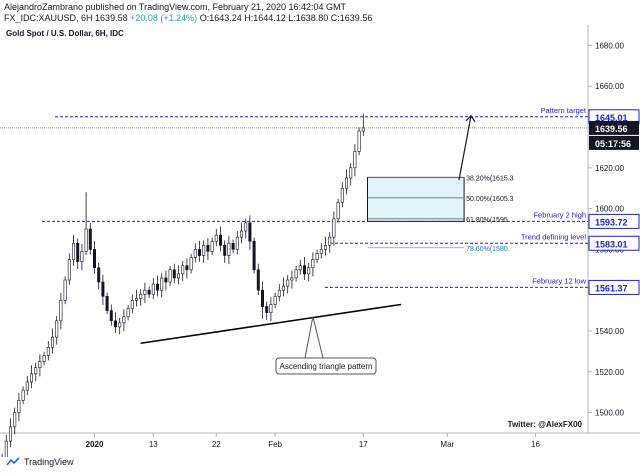  I want to click on price-line-label: Pattern target, so click(564, 110).